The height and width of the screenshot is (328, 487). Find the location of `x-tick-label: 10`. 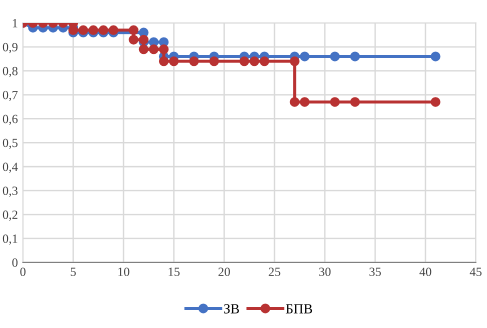

x-tick-label: 10 is located at coordinates (124, 272).